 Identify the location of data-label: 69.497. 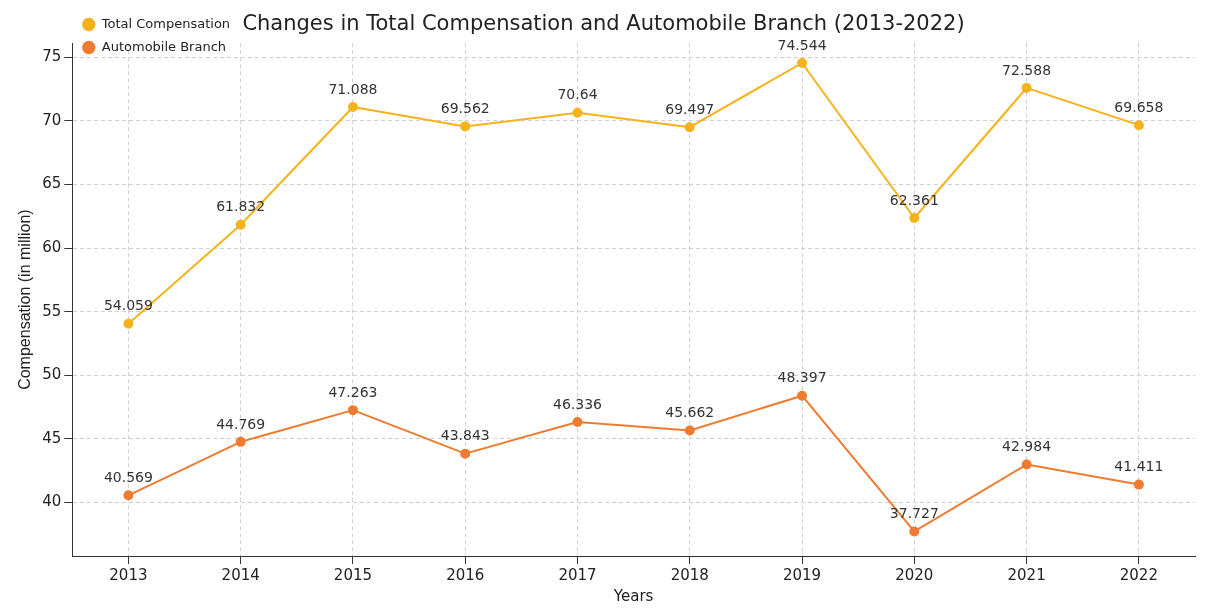
(690, 108).